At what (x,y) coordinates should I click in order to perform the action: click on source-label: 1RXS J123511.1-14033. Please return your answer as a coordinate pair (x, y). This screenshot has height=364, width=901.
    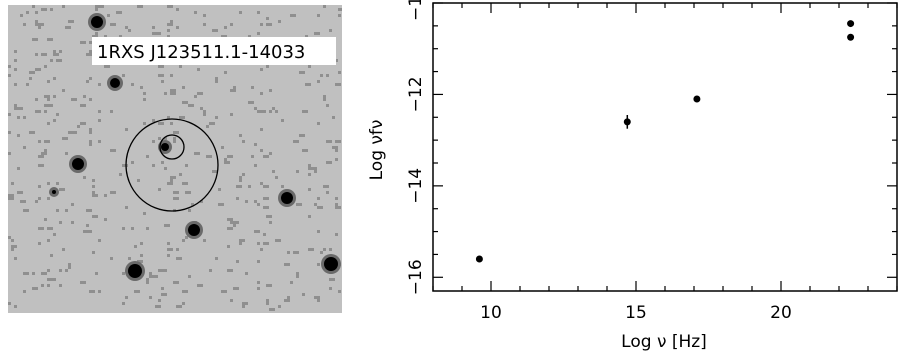
    Looking at the image, I should click on (201, 52).